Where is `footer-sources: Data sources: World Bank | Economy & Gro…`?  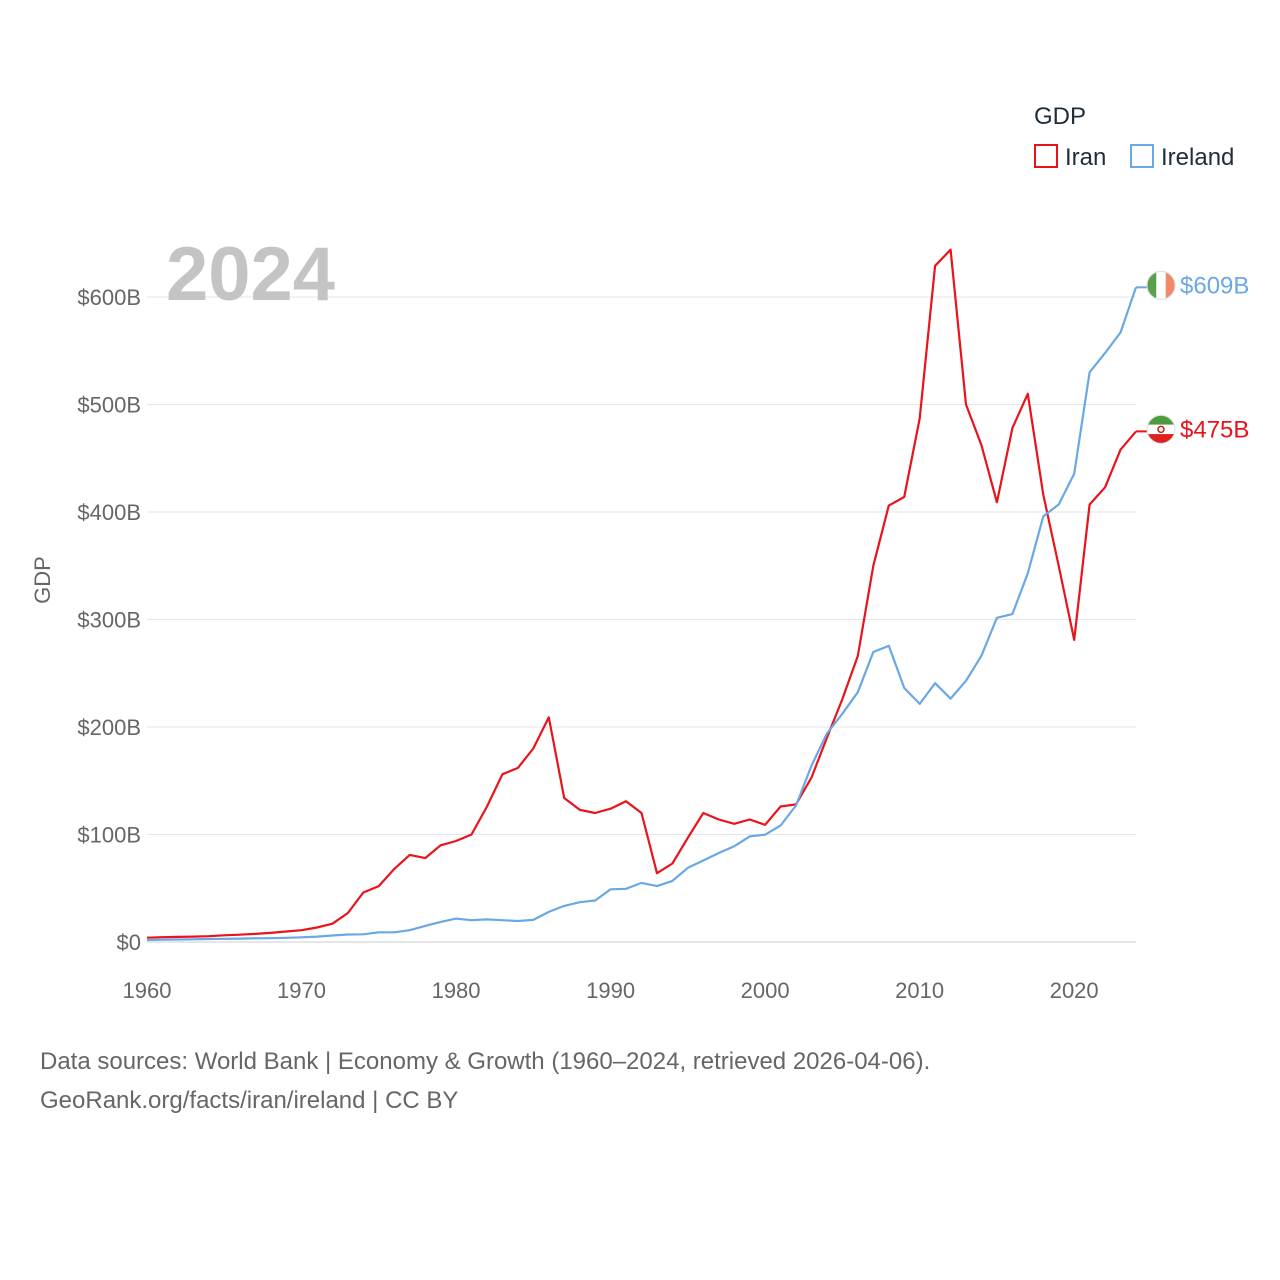
footer-sources: Data sources: World Bank | Economy & Gro… is located at coordinates (485, 1061).